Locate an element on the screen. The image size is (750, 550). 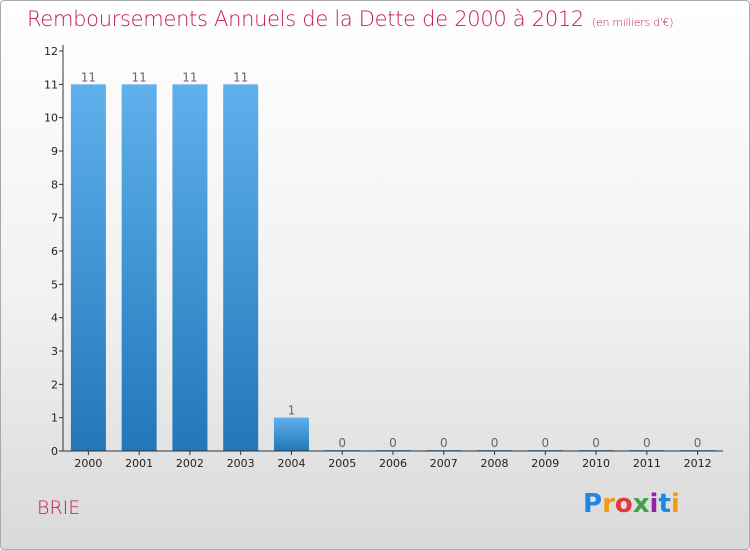
chart-unit-label: (en milliers d'€) is located at coordinates (633, 22).